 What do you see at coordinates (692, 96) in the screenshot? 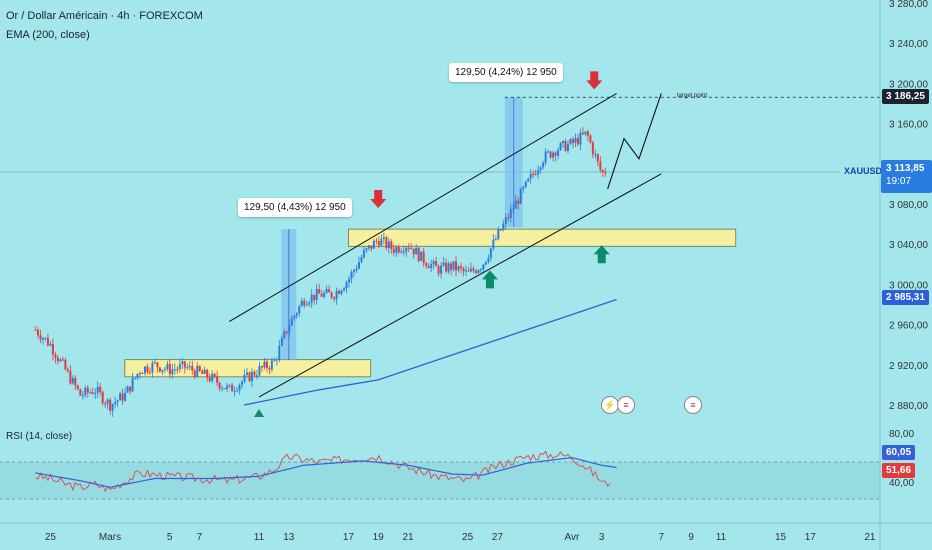
I see `target-label: target point` at bounding box center [692, 96].